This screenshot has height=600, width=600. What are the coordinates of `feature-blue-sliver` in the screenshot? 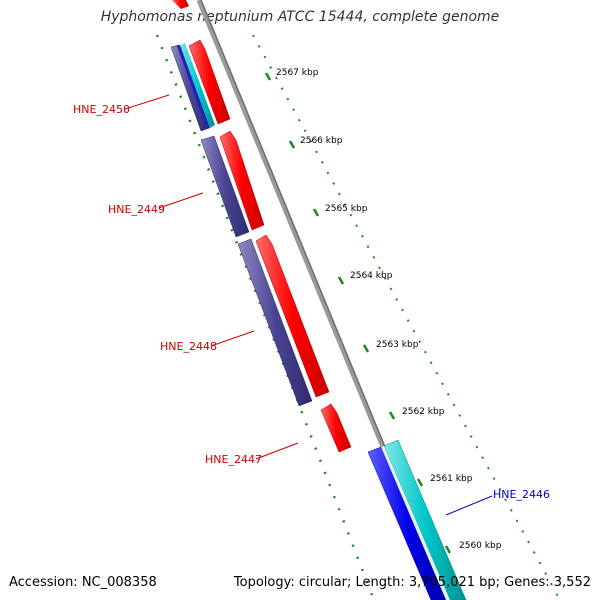 It's located at (193, 87).